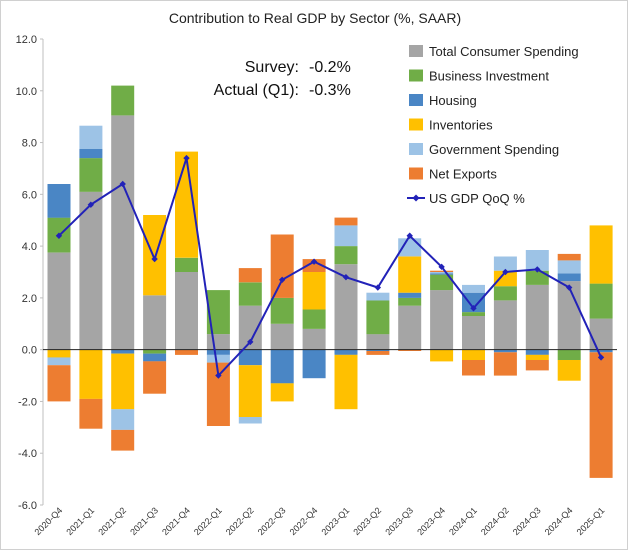 The width and height of the screenshot is (628, 554). Describe the element at coordinates (272, 67) in the screenshot. I see `survey-label: Survey:` at that location.